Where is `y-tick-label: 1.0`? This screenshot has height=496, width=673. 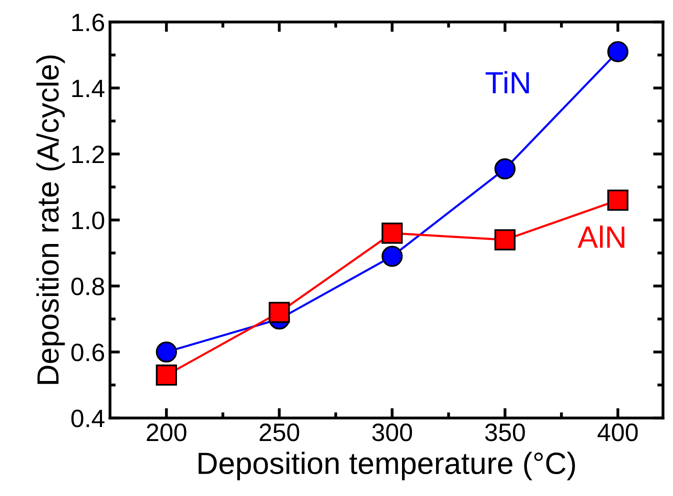
y-tick-label: 1.0 is located at coordinates (88, 221).